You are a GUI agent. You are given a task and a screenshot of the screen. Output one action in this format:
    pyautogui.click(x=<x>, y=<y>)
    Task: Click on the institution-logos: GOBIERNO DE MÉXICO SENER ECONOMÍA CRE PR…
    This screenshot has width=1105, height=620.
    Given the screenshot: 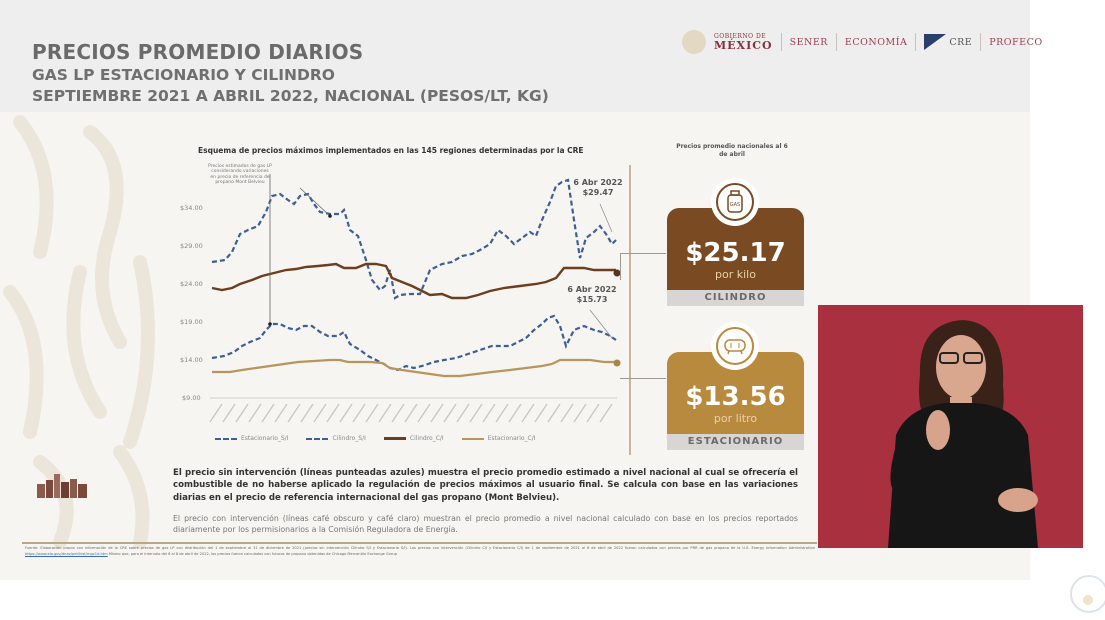 What is the action you would take?
    pyautogui.click(x=862, y=42)
    